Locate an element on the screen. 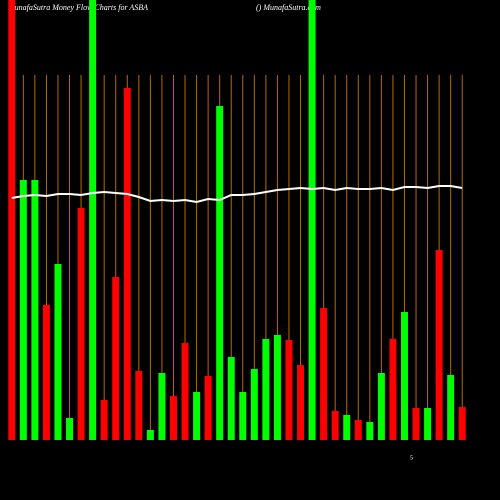 The height and width of the screenshot is (500, 500). annotation: 5 is located at coordinates (411, 458).